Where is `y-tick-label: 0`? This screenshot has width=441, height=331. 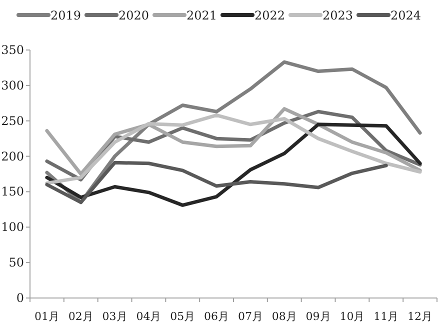
y-tick-label: 0 is located at coordinates (20, 298).